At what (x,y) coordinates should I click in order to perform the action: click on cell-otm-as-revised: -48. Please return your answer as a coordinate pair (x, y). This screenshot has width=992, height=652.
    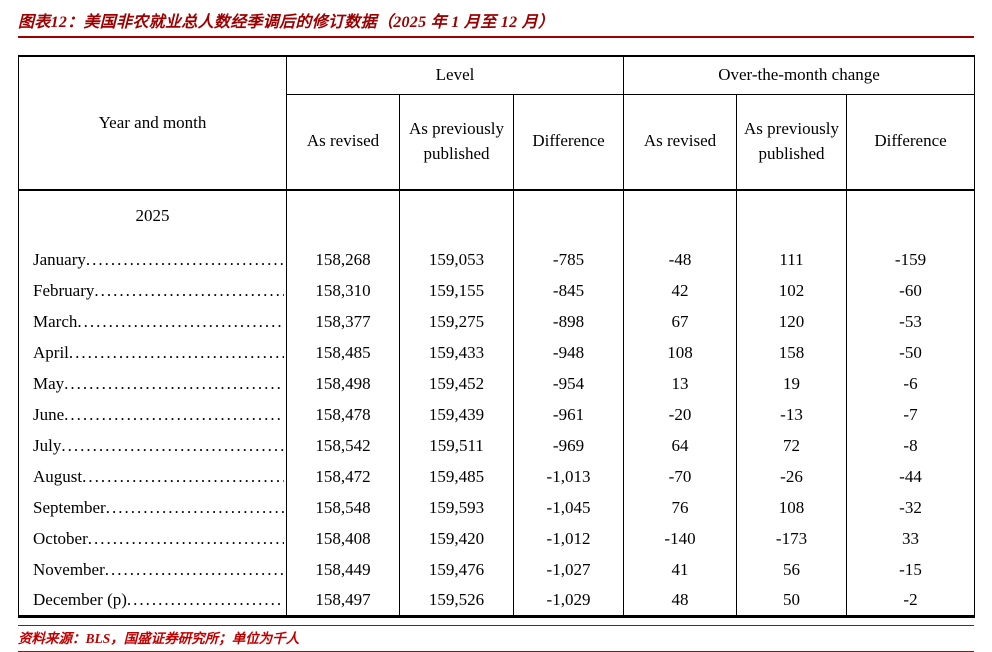
    Looking at the image, I should click on (680, 259).